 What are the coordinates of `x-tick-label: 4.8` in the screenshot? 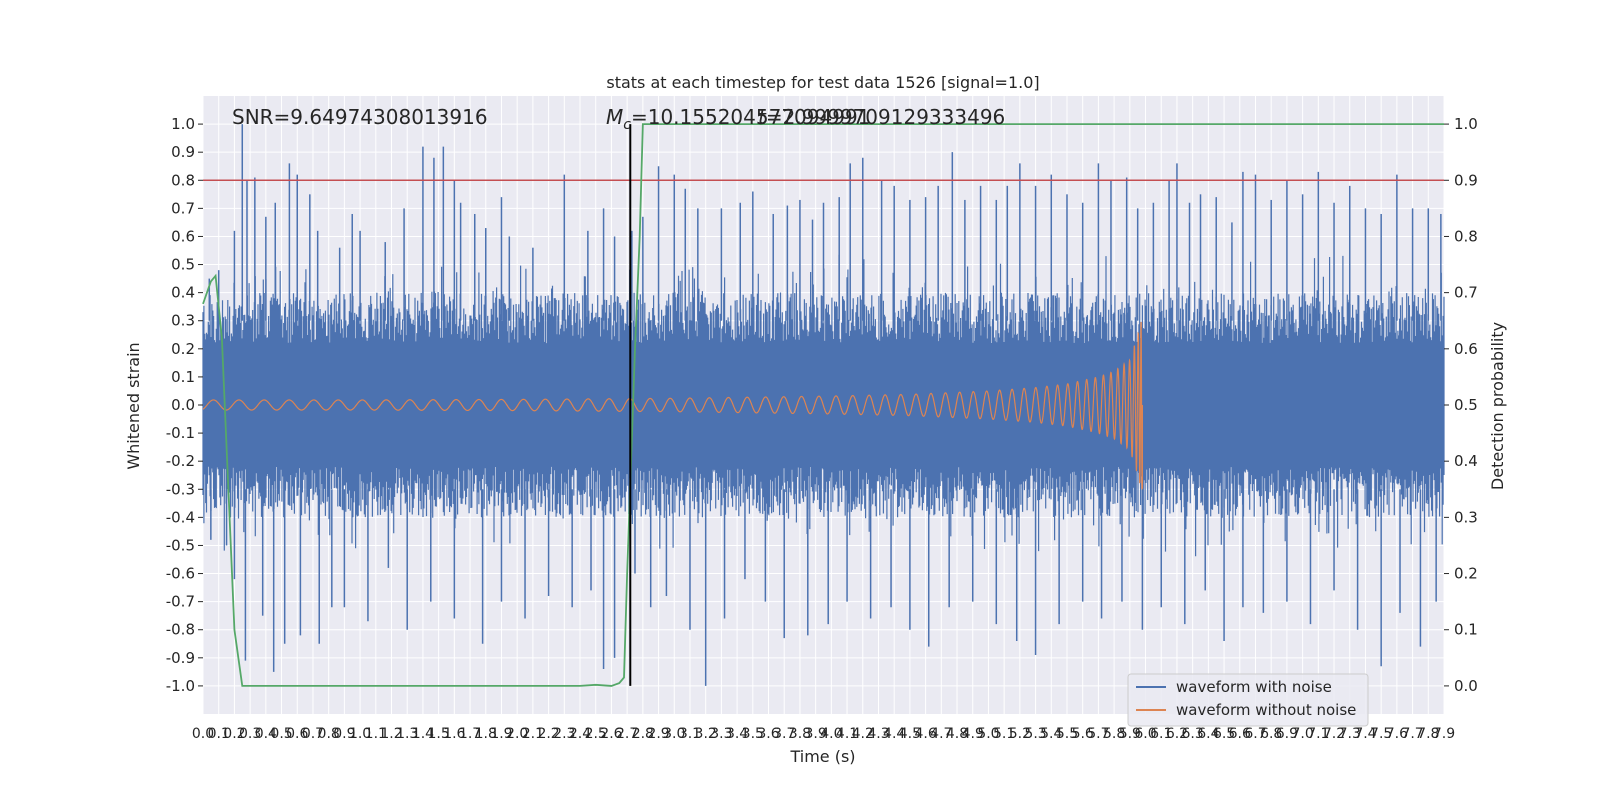 It's located at (957, 734).